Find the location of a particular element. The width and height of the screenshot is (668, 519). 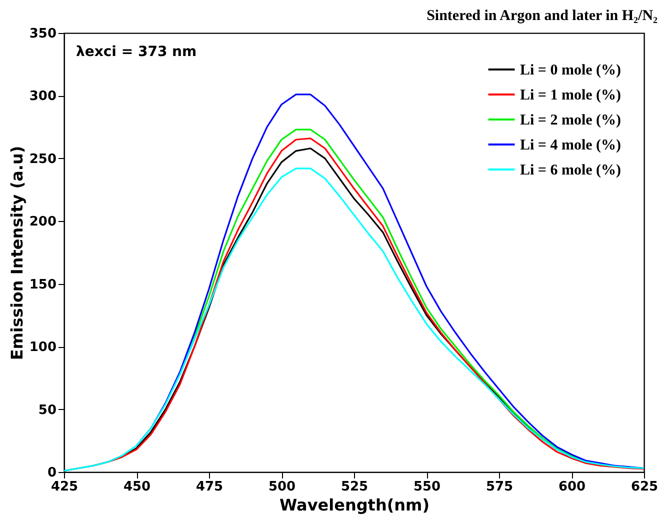

x-tick-label: 475 is located at coordinates (210, 487).